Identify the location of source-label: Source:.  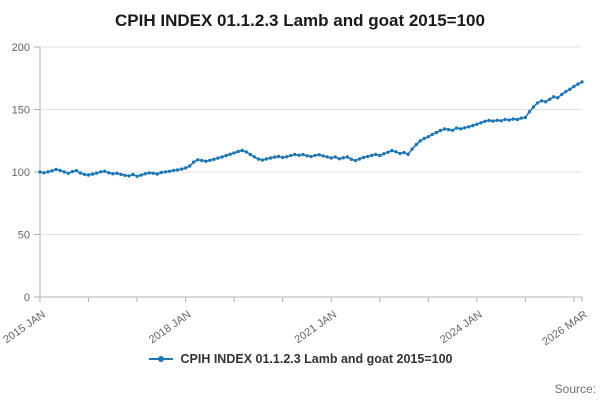
(575, 389).